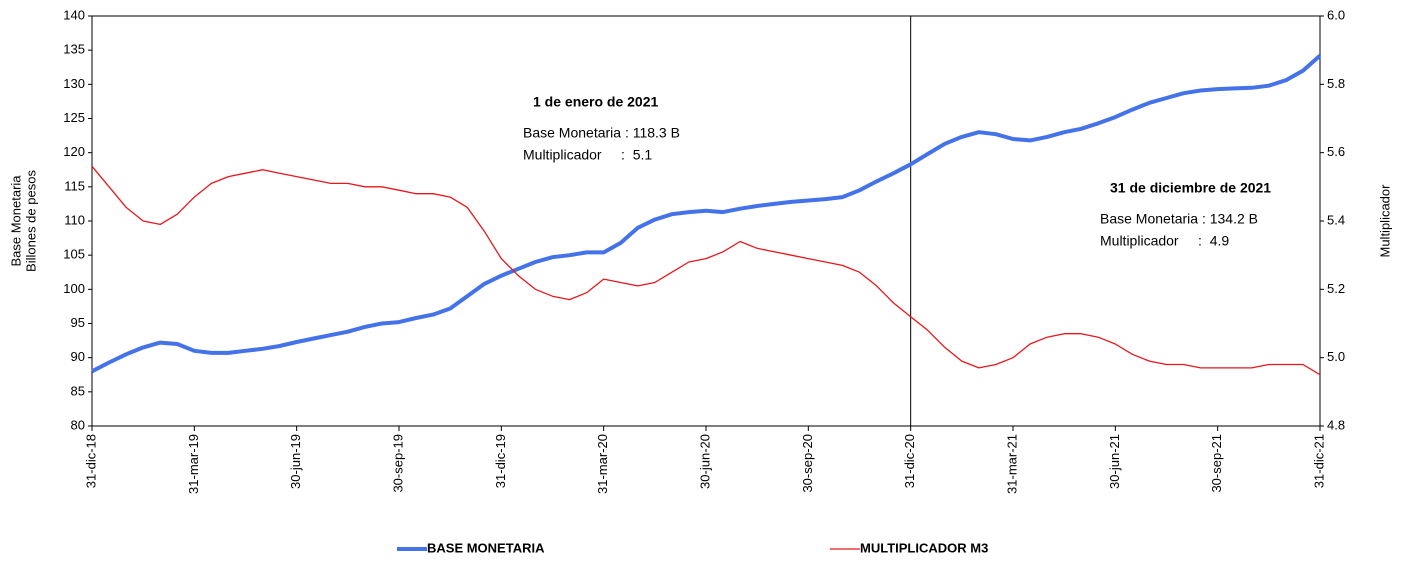 The width and height of the screenshot is (1405, 562). I want to click on y2-tick-label: 6.0, so click(1336, 14).